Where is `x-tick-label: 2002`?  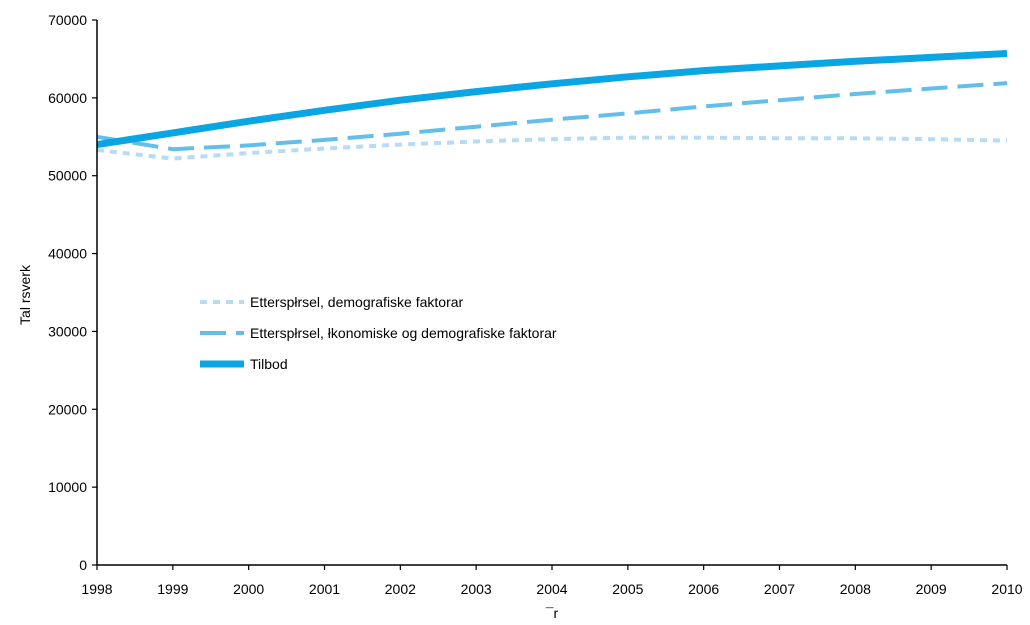 x-tick-label: 2002 is located at coordinates (400, 589).